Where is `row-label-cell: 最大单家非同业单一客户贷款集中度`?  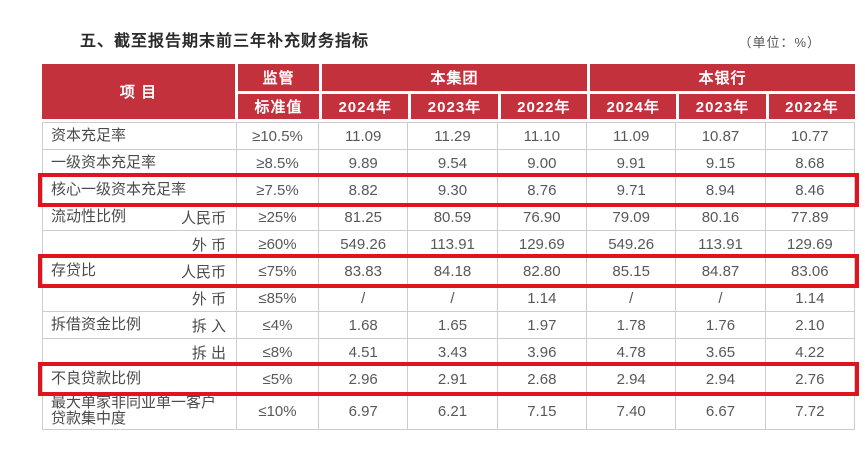 row-label-cell: 最大单家非同业单一客户贷款集中度 is located at coordinates (139, 411).